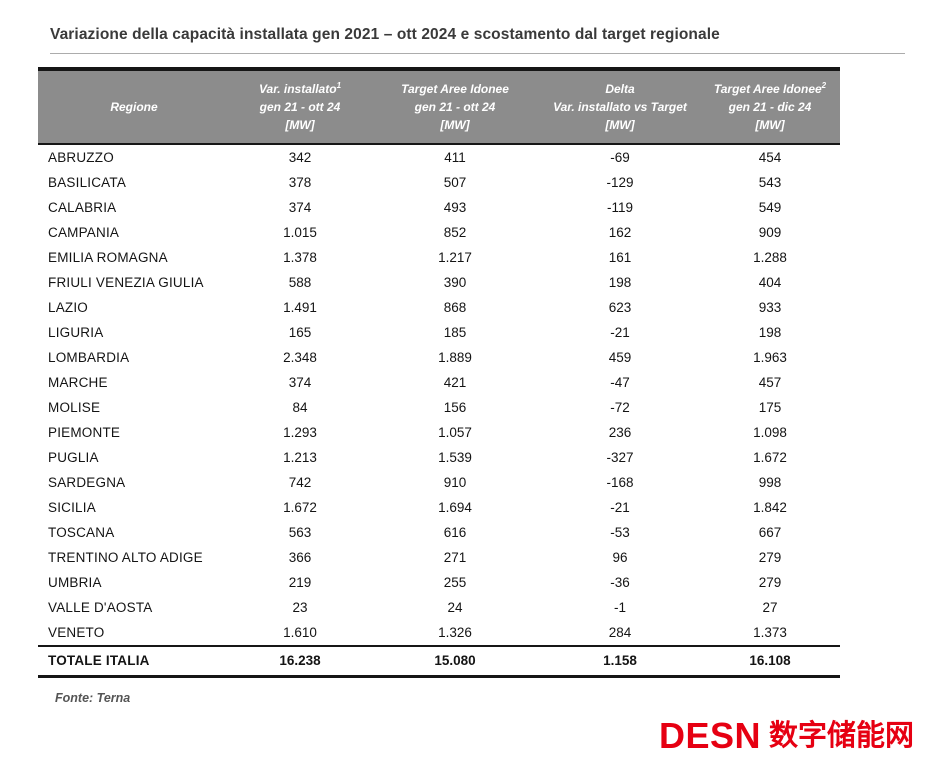 The width and height of the screenshot is (950, 764). Describe the element at coordinates (770, 157) in the screenshot. I see `value-cell: 454` at that location.